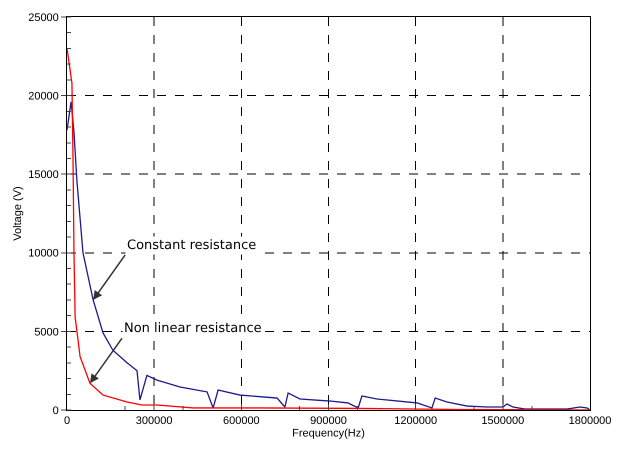 The width and height of the screenshot is (635, 472). I want to click on x-tick-label: 1800000, so click(590, 421).